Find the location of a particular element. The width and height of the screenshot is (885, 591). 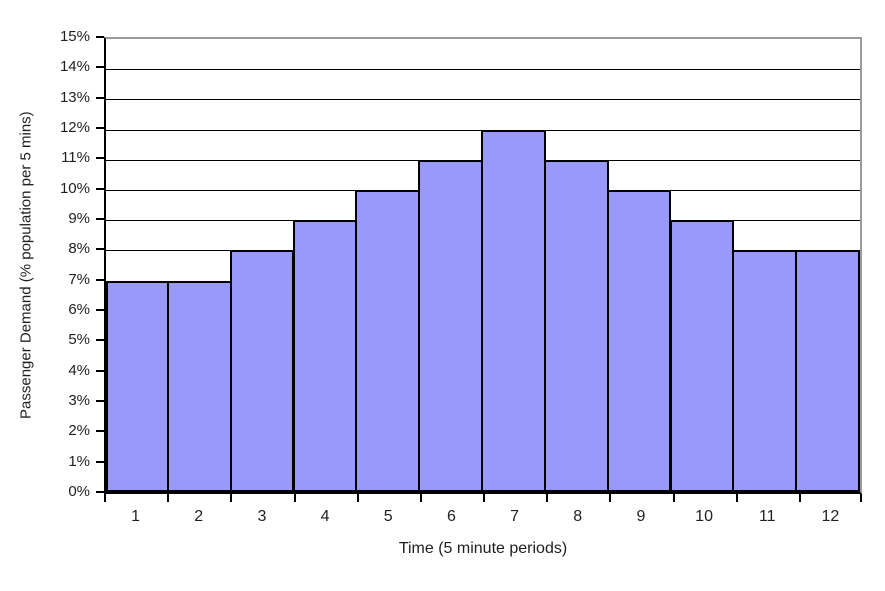

y-tick-label: 2% is located at coordinates (79, 431).